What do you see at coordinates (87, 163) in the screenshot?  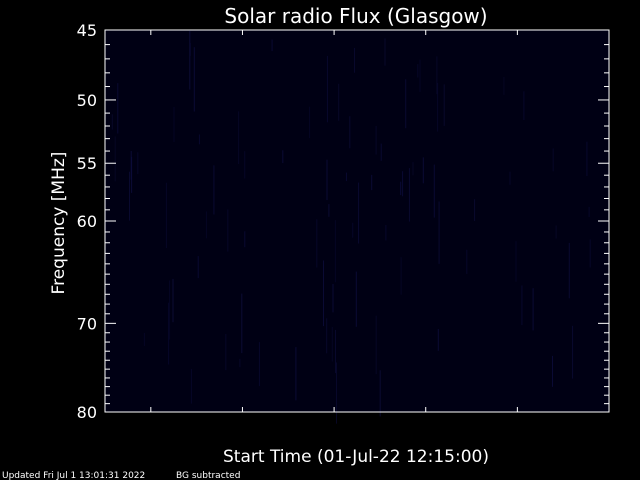 I see `y-tick-label: 55` at bounding box center [87, 163].